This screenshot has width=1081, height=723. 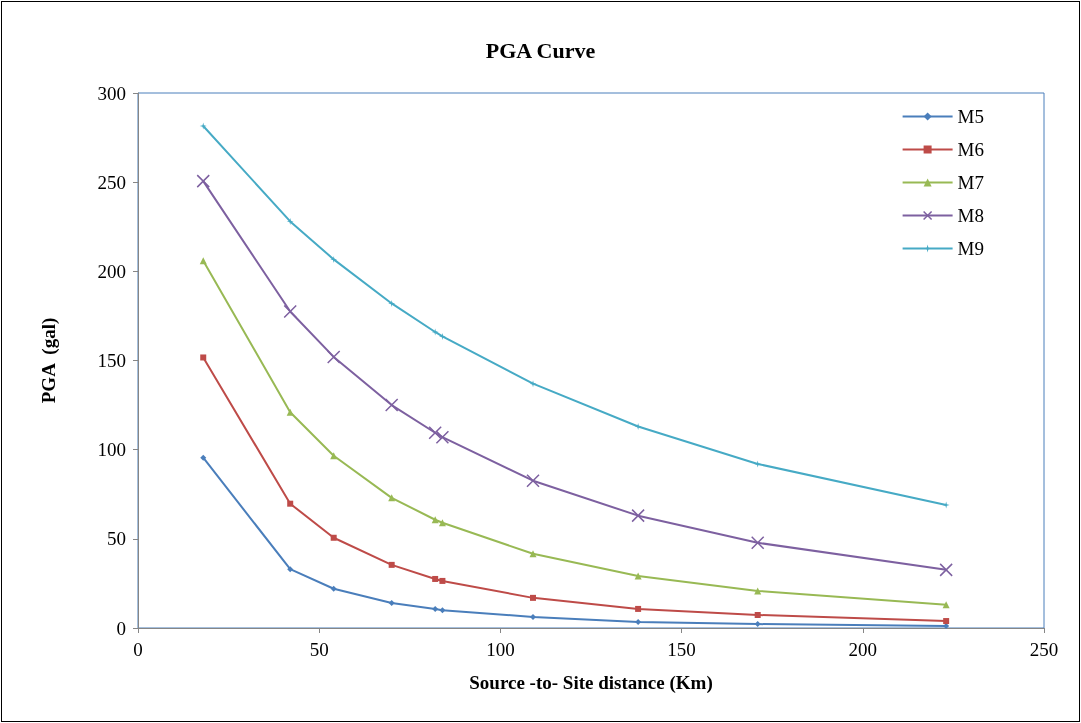 I want to click on y-tick-label: 250, so click(x=111, y=182).